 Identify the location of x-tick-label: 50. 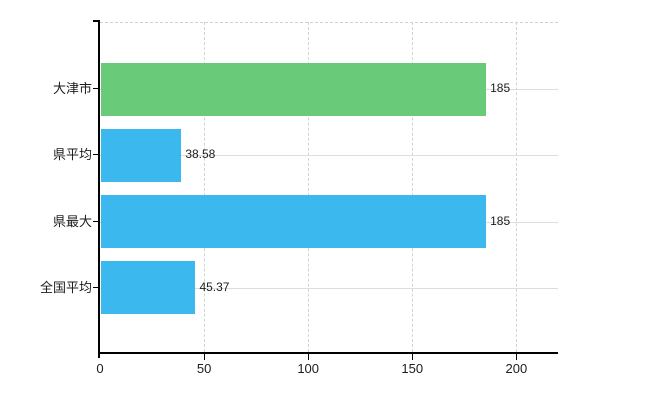
(204, 368).